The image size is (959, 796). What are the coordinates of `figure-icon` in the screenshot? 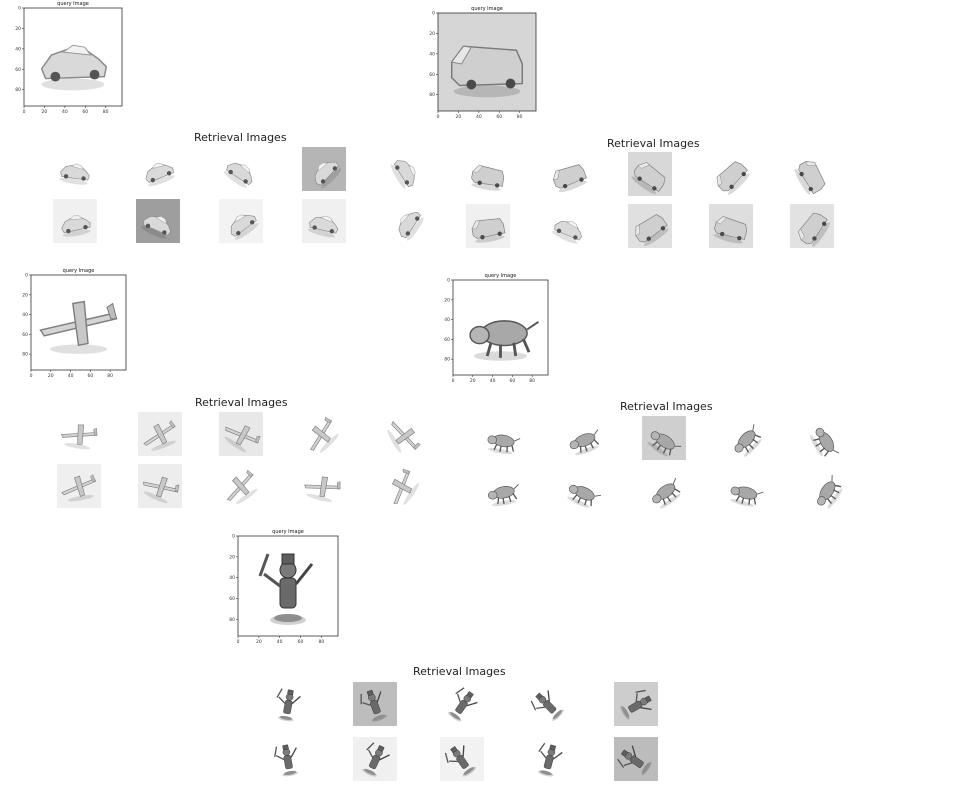 It's located at (288, 586).